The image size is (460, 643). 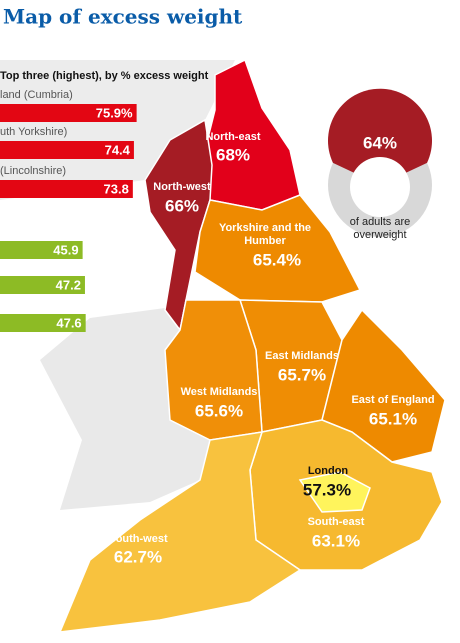 What do you see at coordinates (436, 624) in the screenshot?
I see `watermark: 知乎 @赵然` at bounding box center [436, 624].